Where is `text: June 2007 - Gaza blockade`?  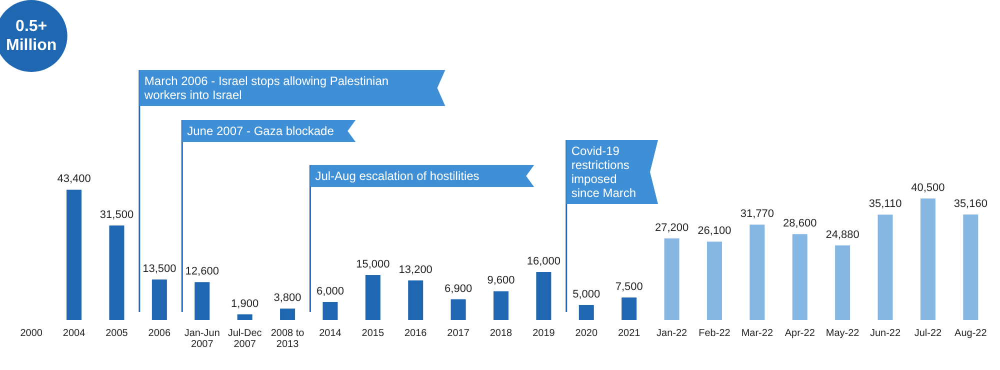 text: June 2007 - Gaza blockade is located at coordinates (260, 131).